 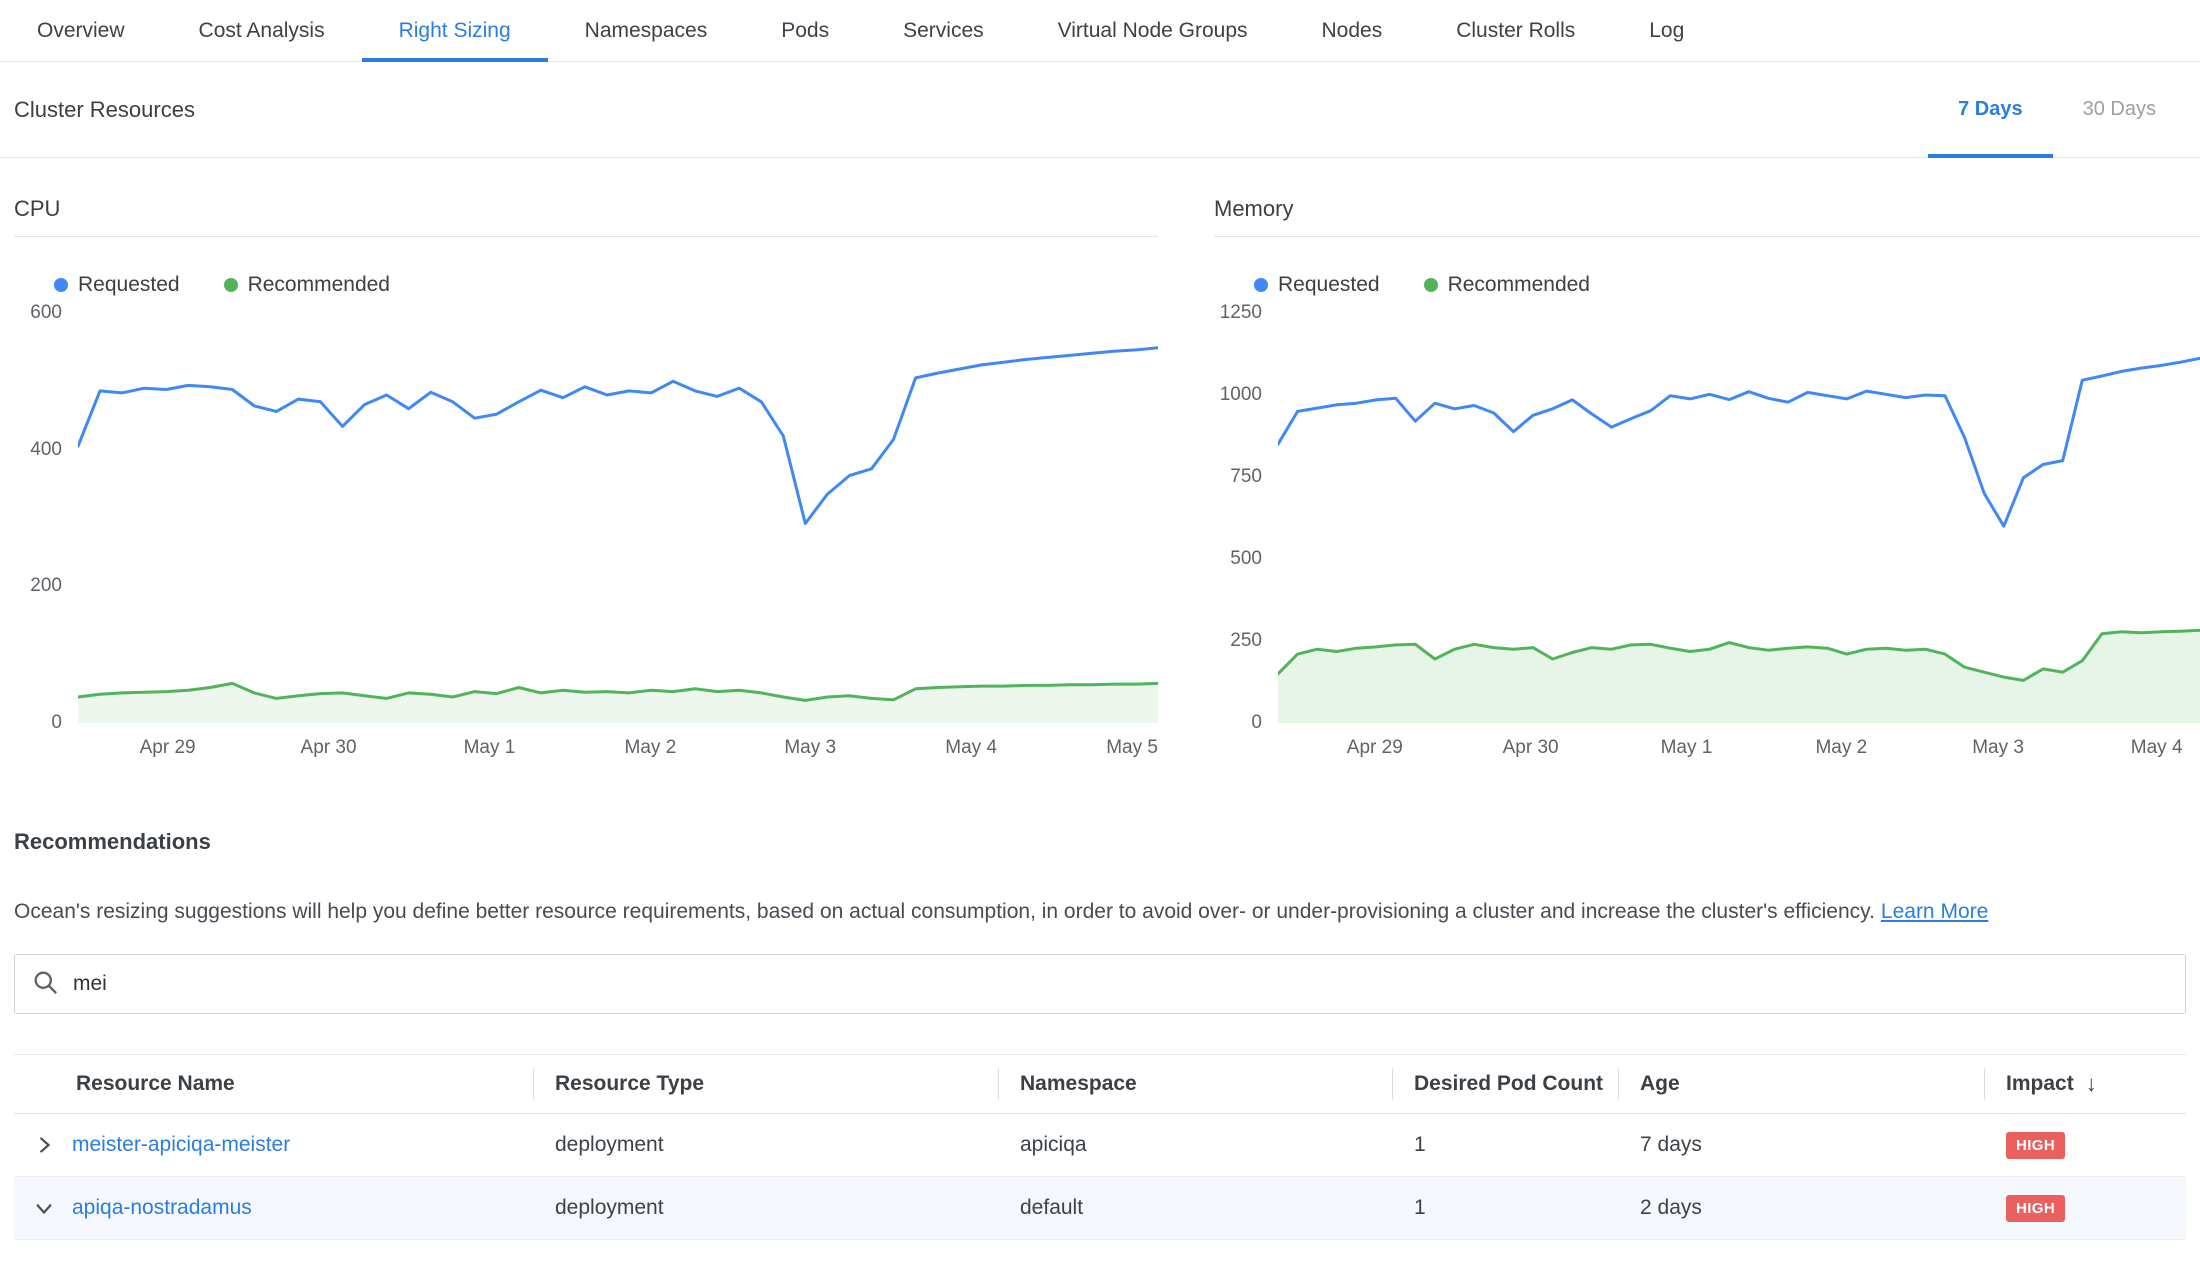 What do you see at coordinates (112, 841) in the screenshot?
I see `recommendations-title: Recommendations` at bounding box center [112, 841].